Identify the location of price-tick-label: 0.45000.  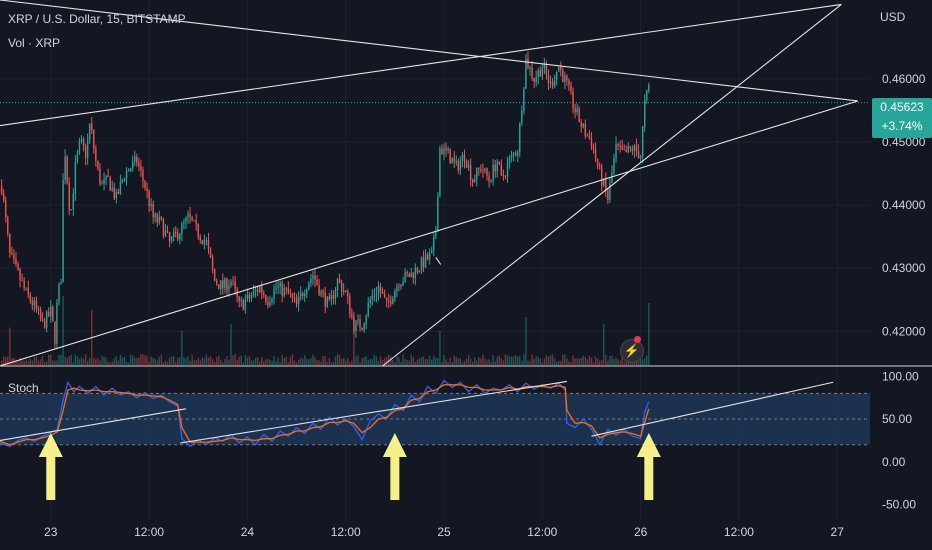
(904, 142).